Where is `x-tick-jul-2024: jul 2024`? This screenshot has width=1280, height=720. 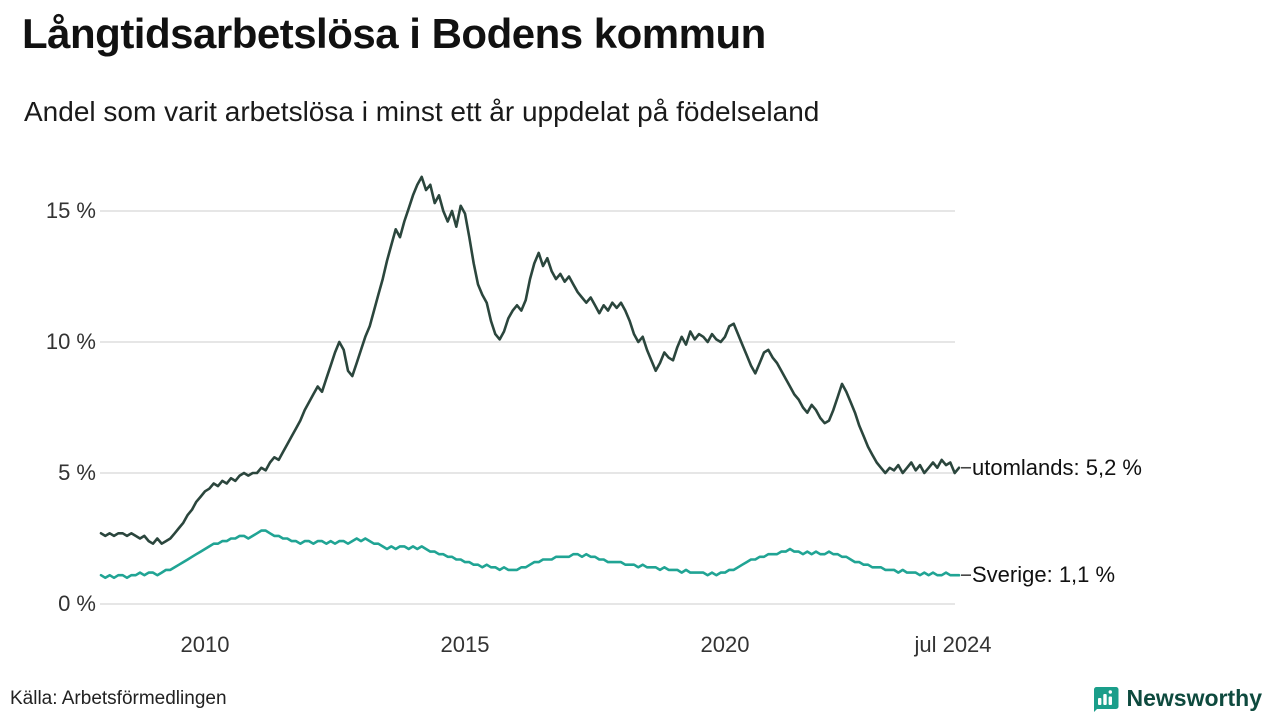
x-tick-jul-2024: jul 2024 is located at coordinates (953, 644).